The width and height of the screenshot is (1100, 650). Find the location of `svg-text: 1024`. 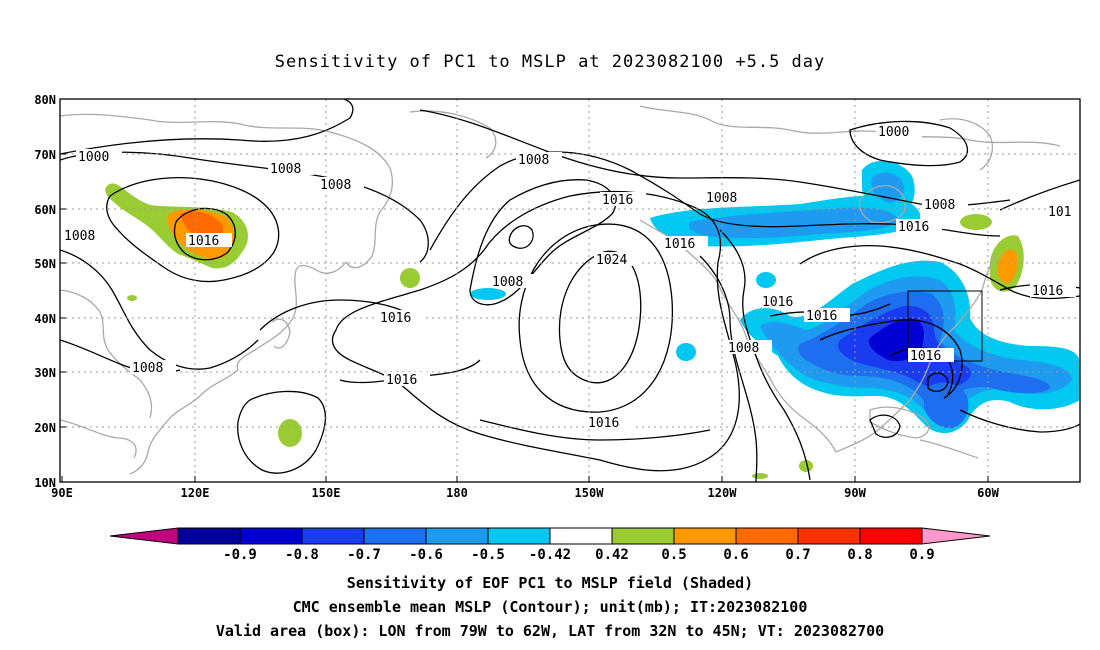

svg-text: 1024 is located at coordinates (611, 260).